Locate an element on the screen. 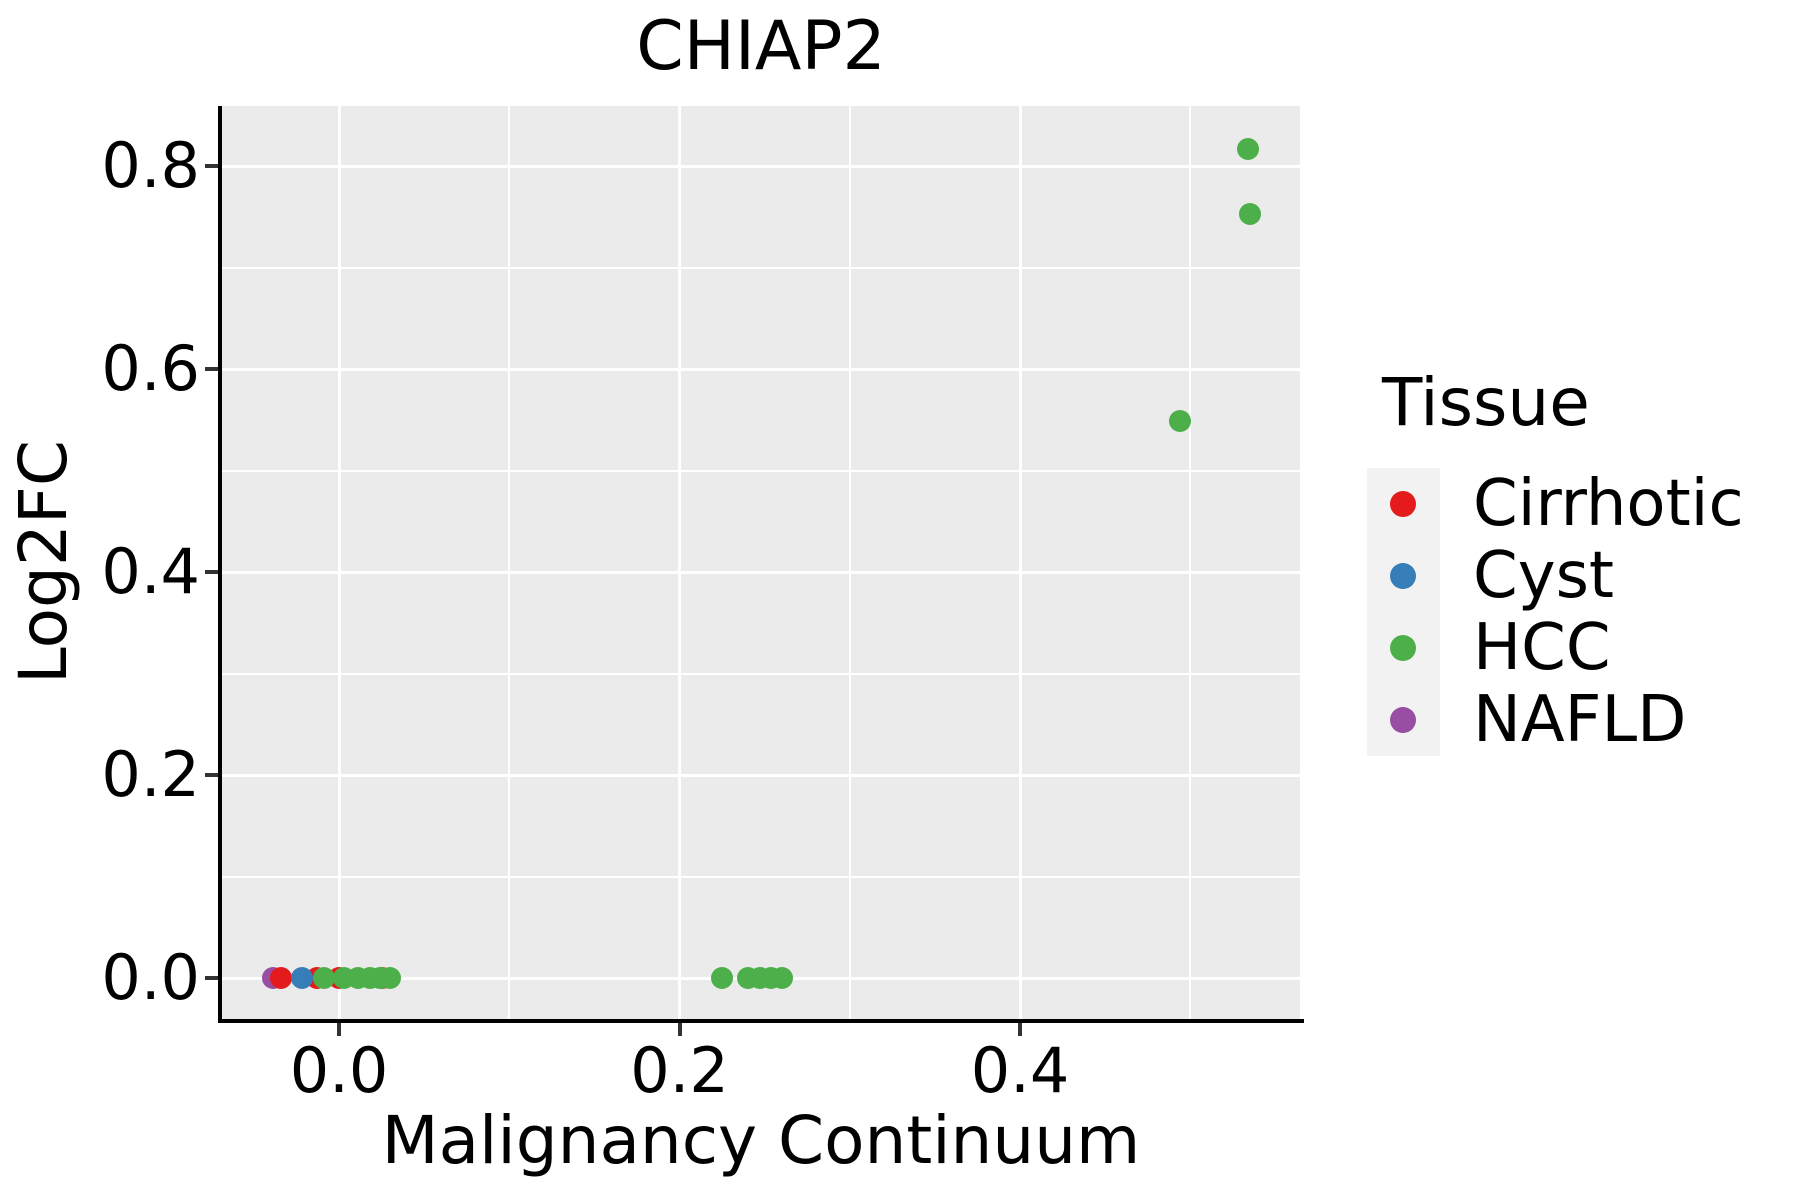  legend-label: Cirrhotic is located at coordinates (1608, 504).